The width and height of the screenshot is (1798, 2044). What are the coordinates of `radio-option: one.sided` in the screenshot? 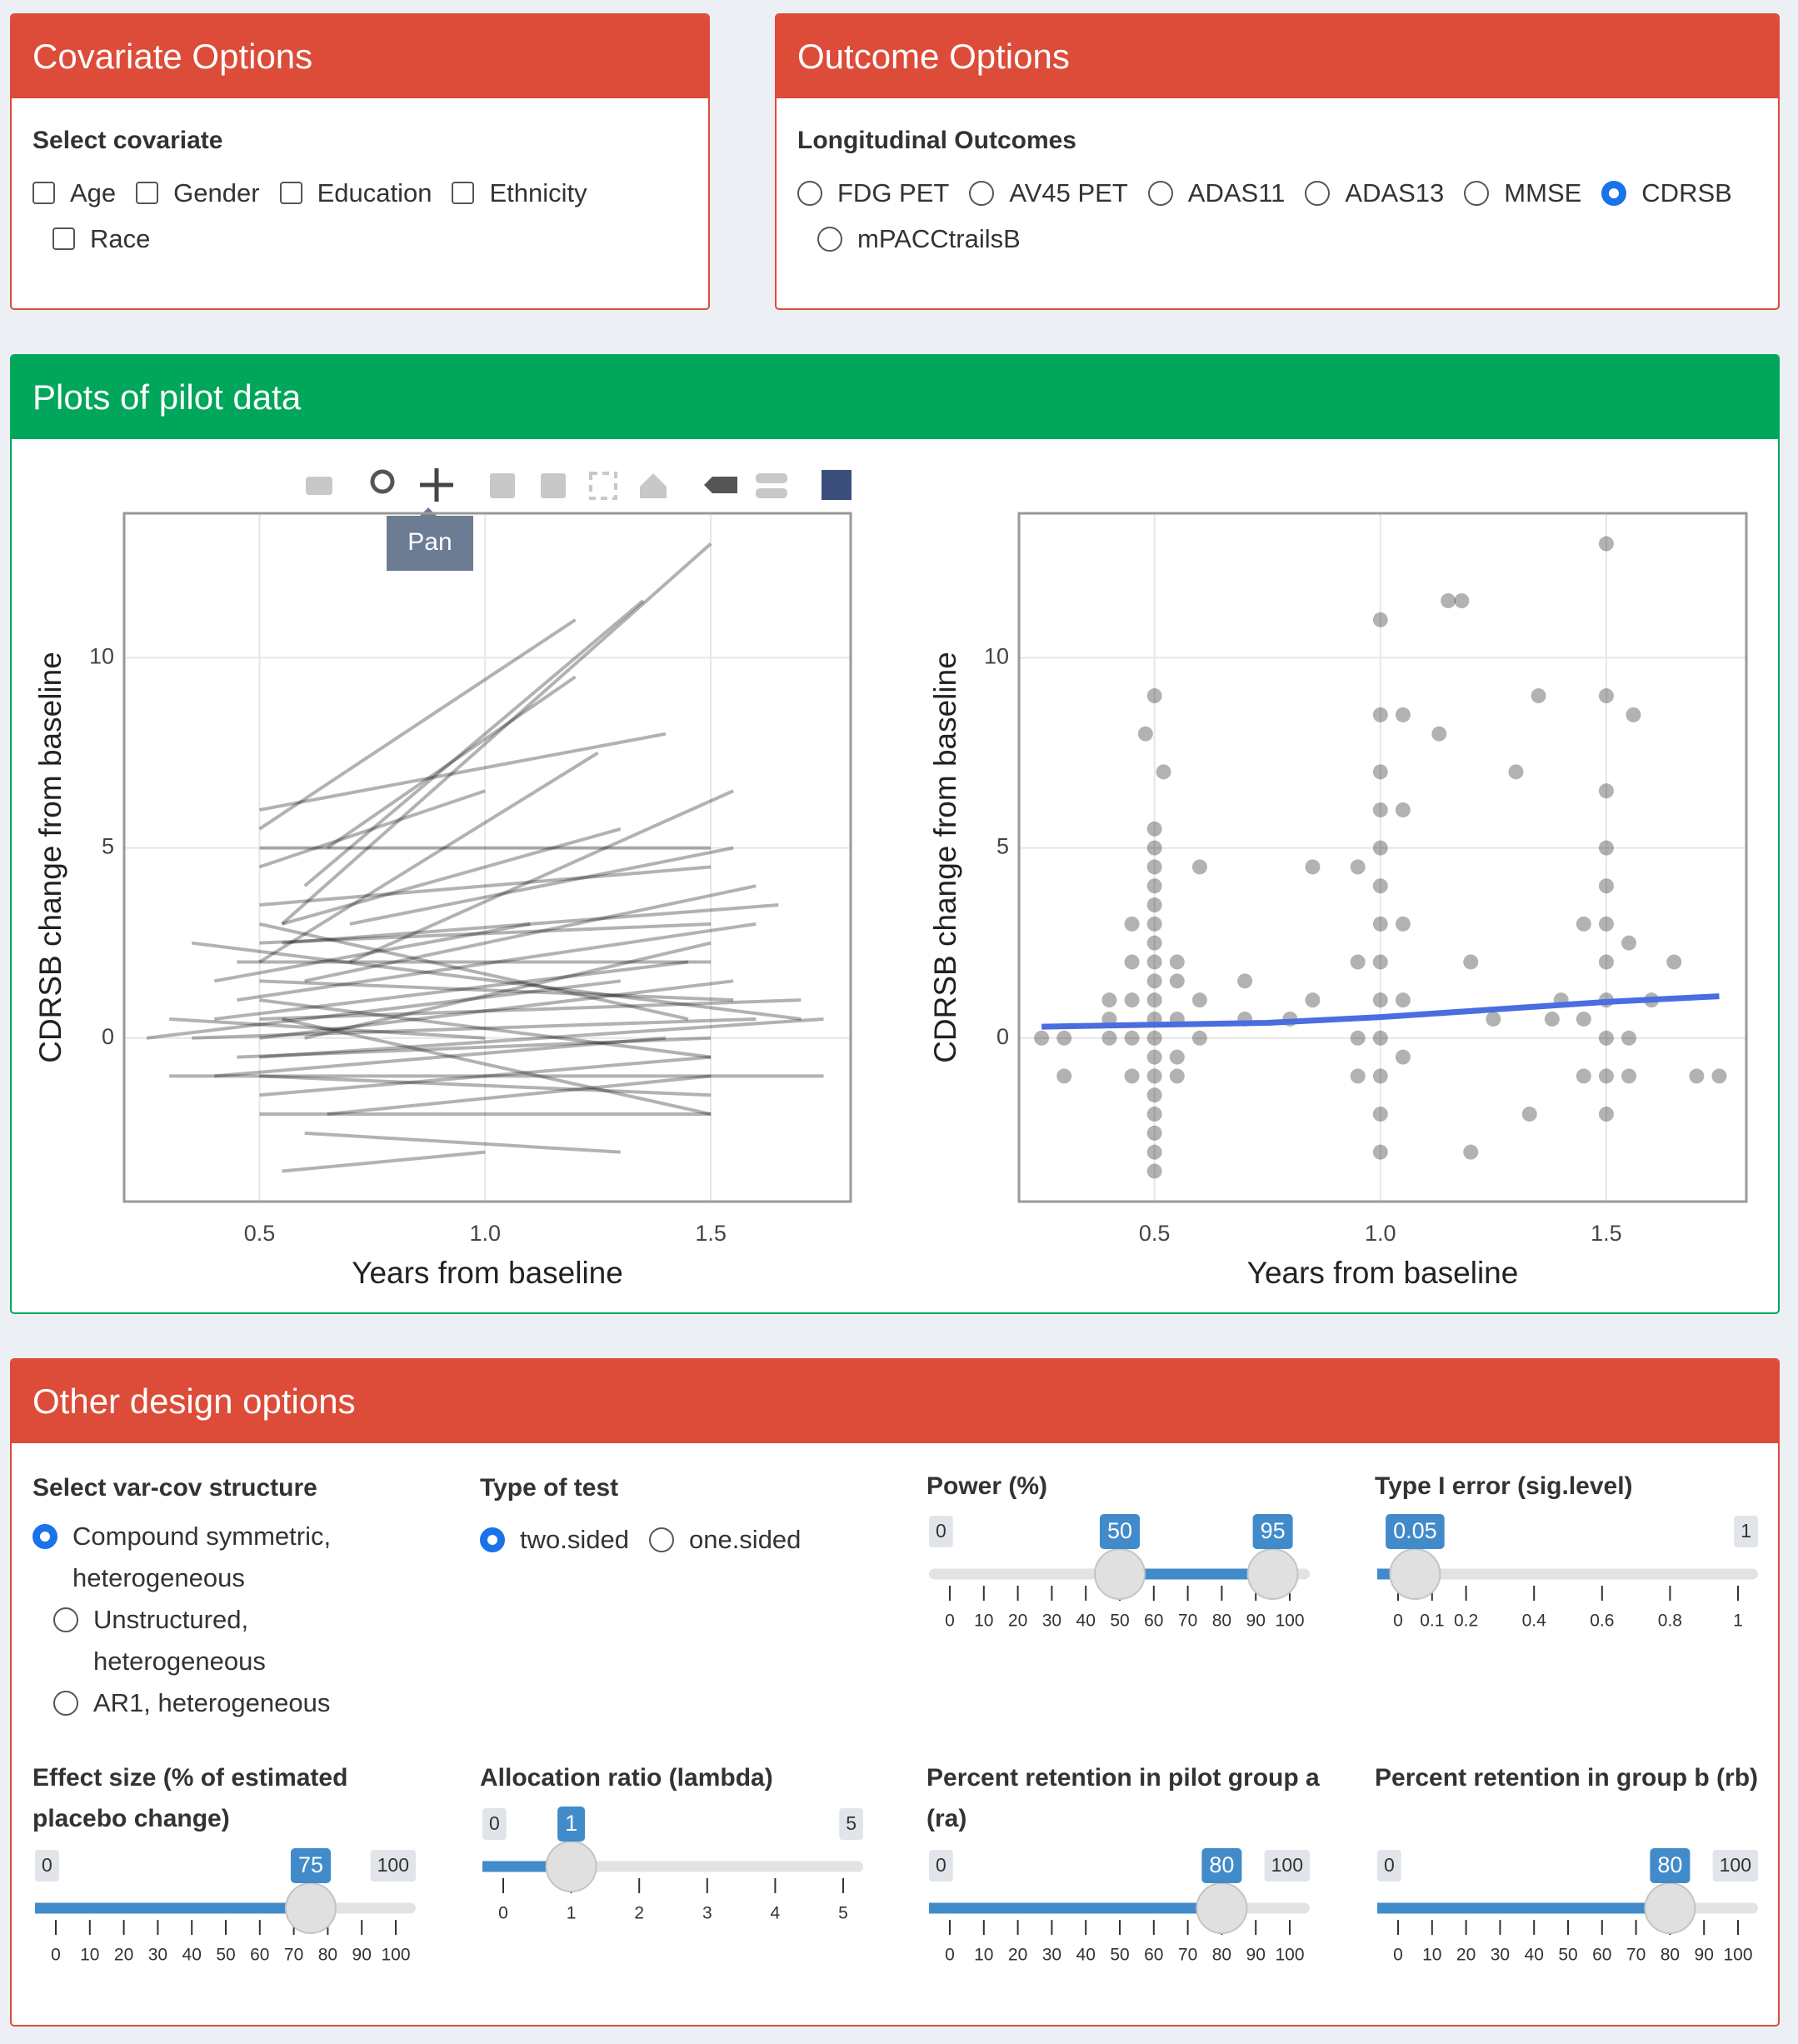 It's located at (724, 1540).